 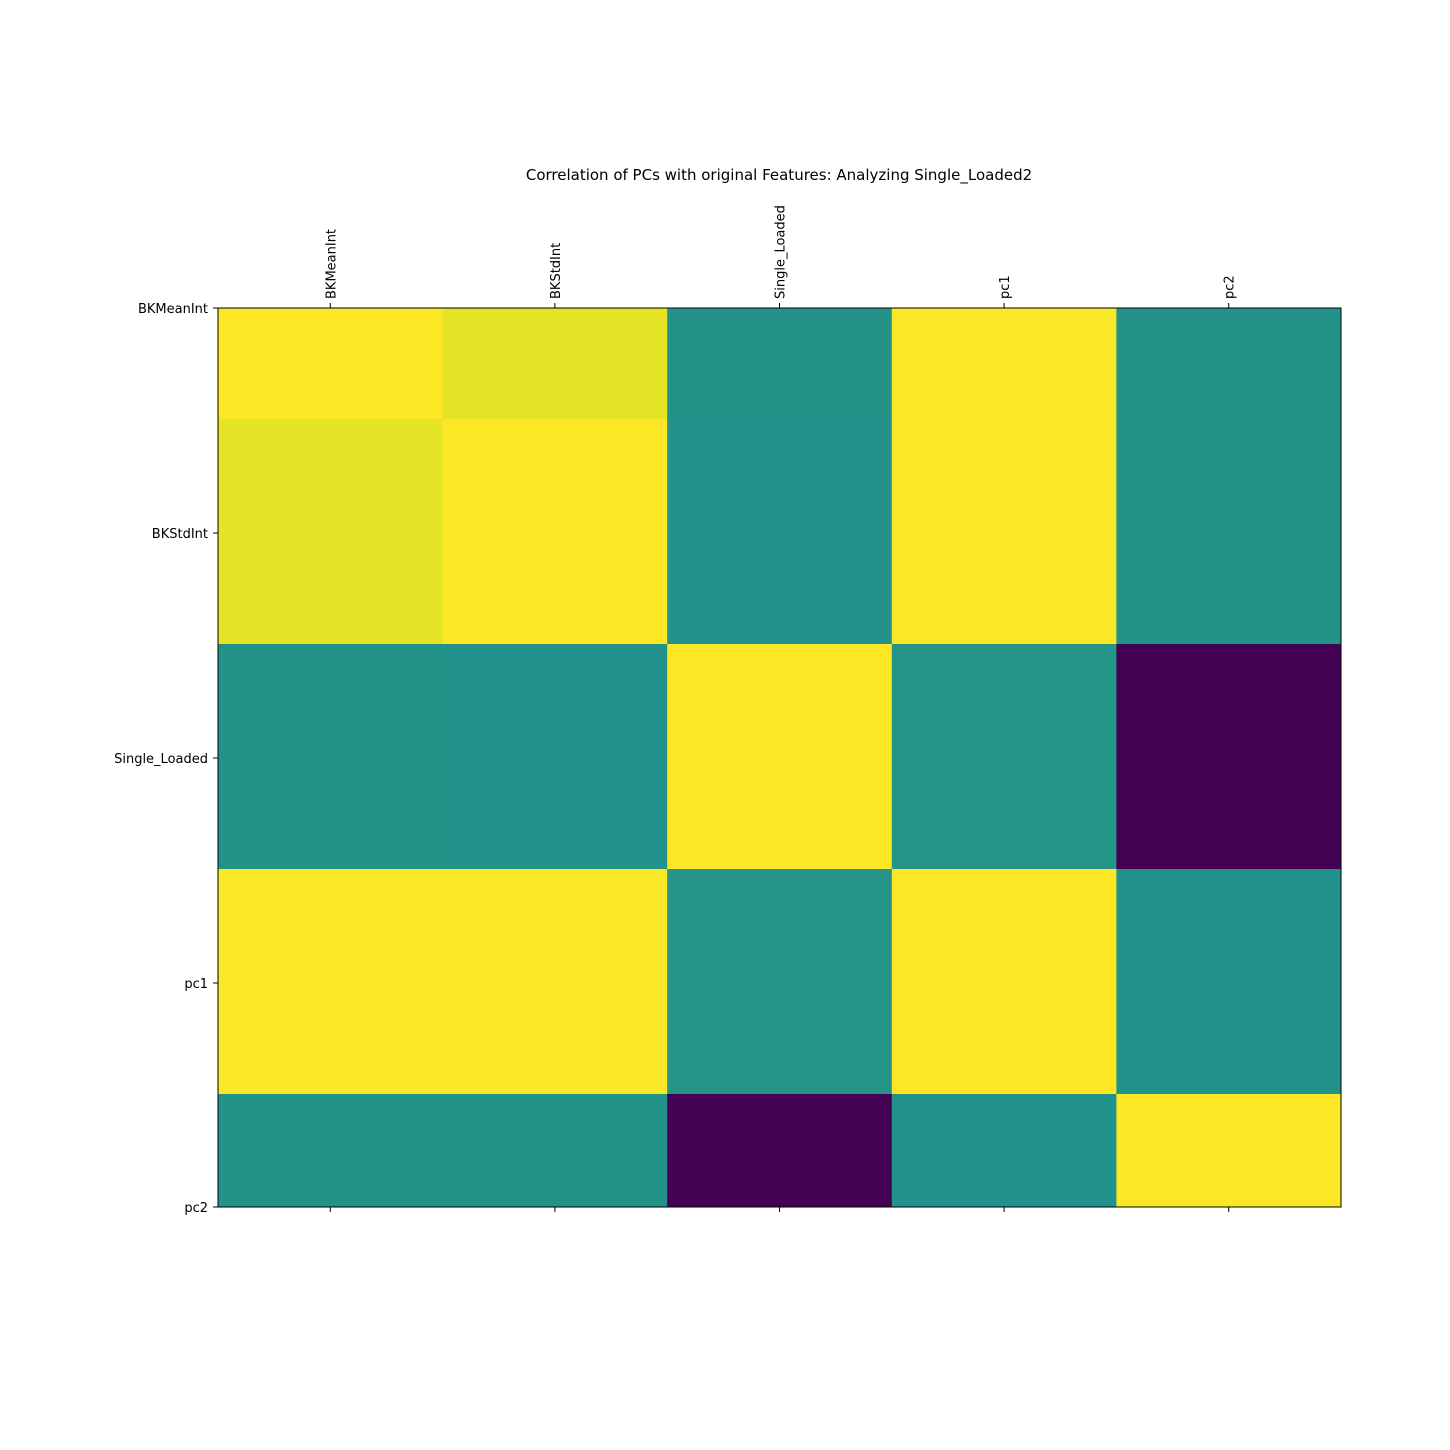 What do you see at coordinates (196, 984) in the screenshot?
I see `y-tick-label: pc1` at bounding box center [196, 984].